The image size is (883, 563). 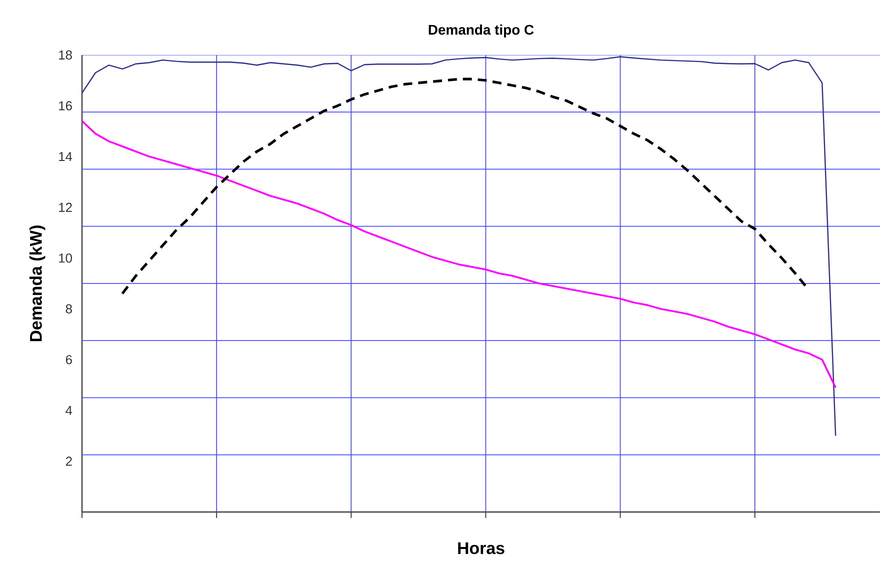 I want to click on y-tick-label: 8, so click(x=69, y=309).